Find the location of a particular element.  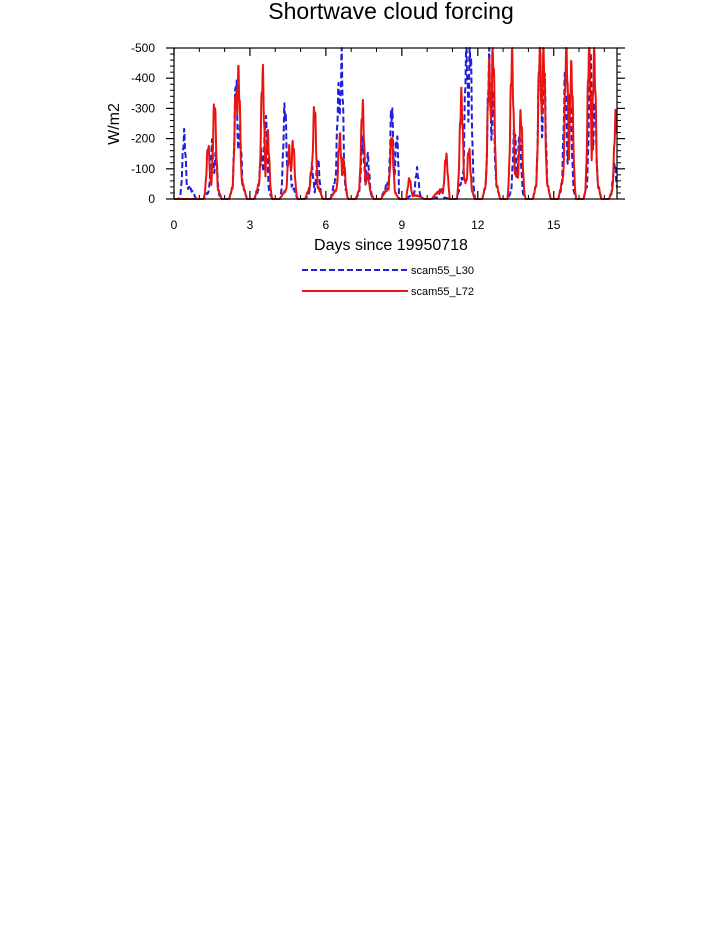

x-axis: 0 3 6 9 12 15 is located at coordinates (388, 140).